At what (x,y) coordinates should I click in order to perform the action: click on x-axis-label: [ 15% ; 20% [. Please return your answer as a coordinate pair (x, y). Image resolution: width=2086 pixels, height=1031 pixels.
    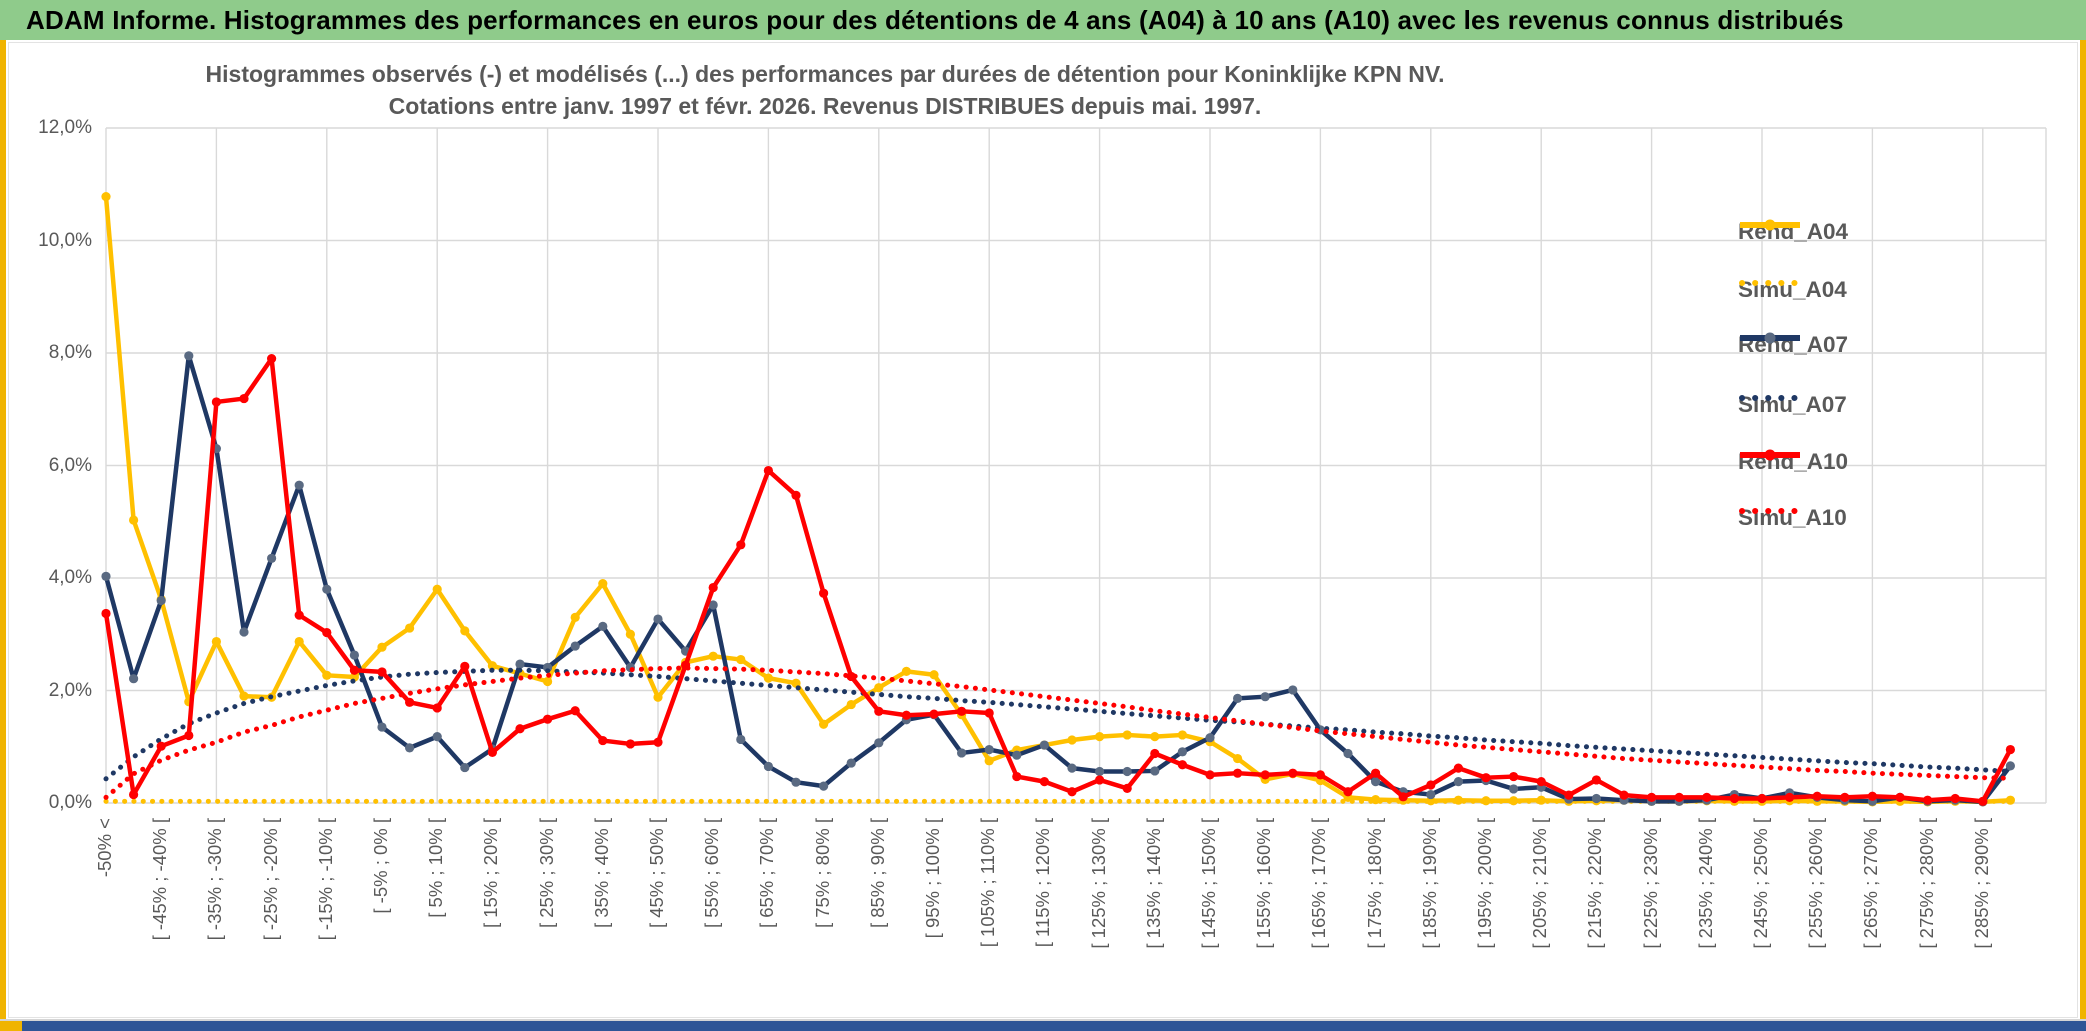
    Looking at the image, I should click on (491, 873).